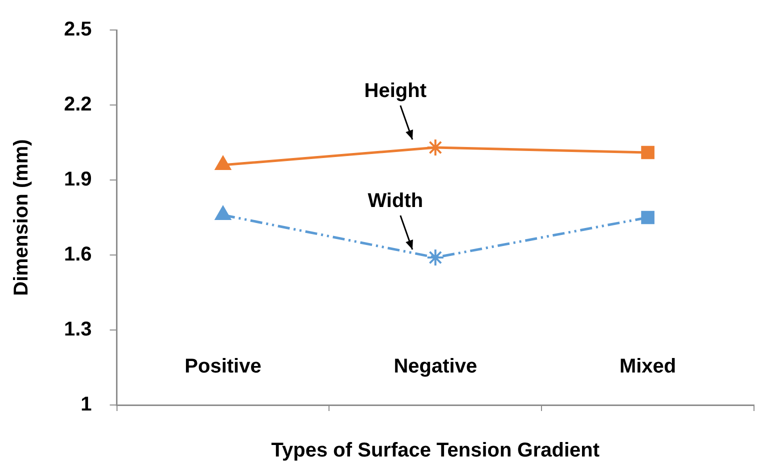  What do you see at coordinates (21, 217) in the screenshot?
I see `y-axis-title: Dimension (mm)` at bounding box center [21, 217].